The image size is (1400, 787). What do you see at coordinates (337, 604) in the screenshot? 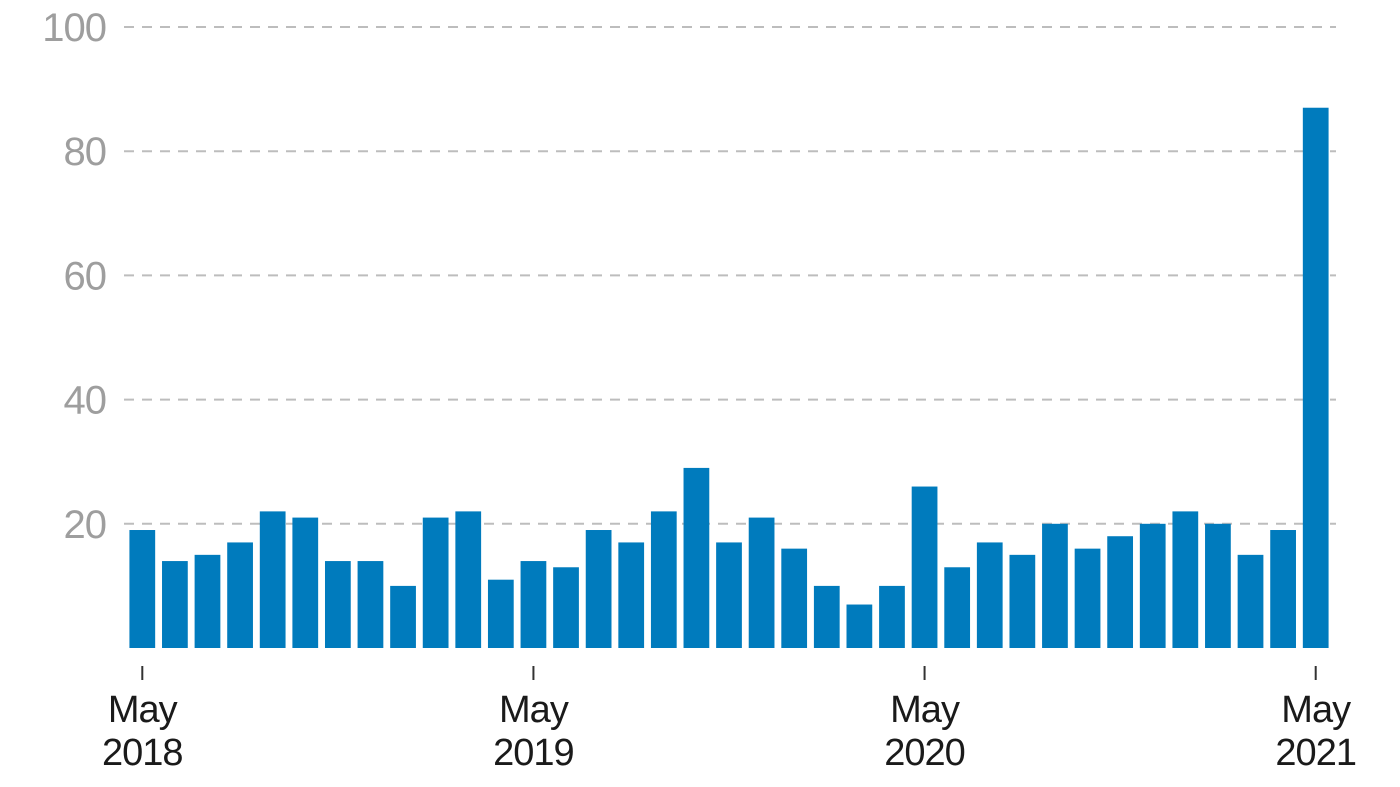
I see `bar-nov-2018` at bounding box center [337, 604].